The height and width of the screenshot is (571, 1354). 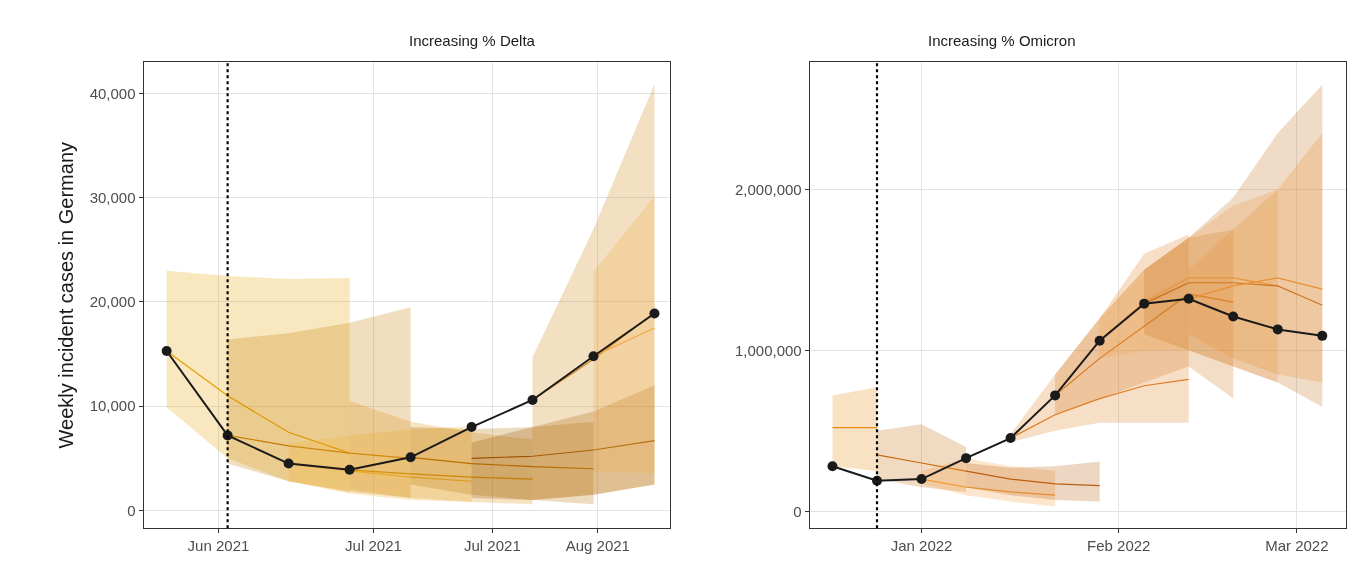 What do you see at coordinates (768, 350) in the screenshot?
I see `y-tick-label: 1,000,000` at bounding box center [768, 350].